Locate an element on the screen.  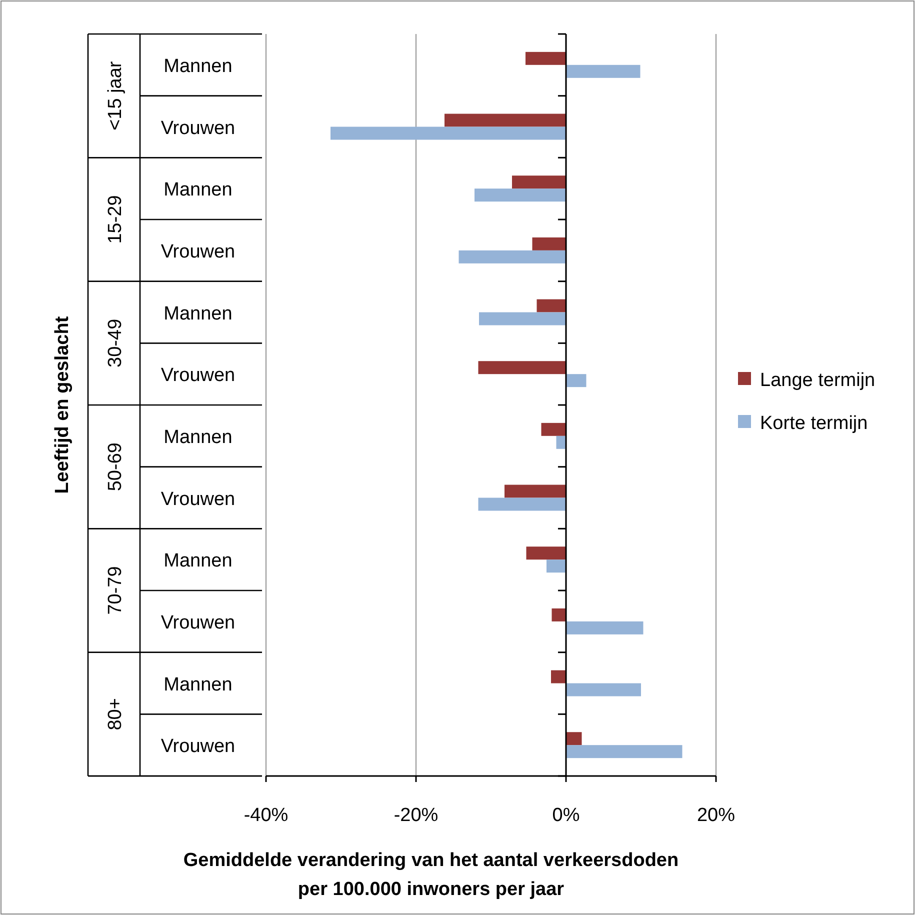
x-tick-label: -20% is located at coordinates (416, 815).